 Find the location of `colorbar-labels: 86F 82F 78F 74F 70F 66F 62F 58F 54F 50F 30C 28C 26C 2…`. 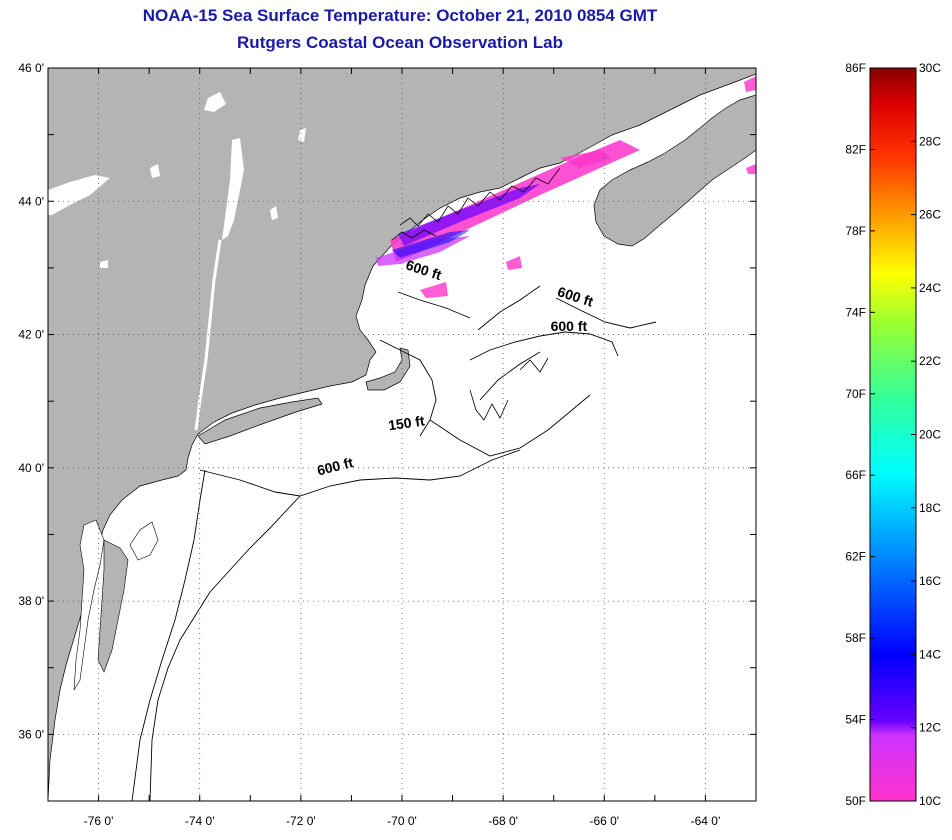

colorbar-labels: 86F 82F 78F 74F 70F 66F 62F 58F 54F 50F 30C 28C 26C 2… is located at coordinates (893, 434).